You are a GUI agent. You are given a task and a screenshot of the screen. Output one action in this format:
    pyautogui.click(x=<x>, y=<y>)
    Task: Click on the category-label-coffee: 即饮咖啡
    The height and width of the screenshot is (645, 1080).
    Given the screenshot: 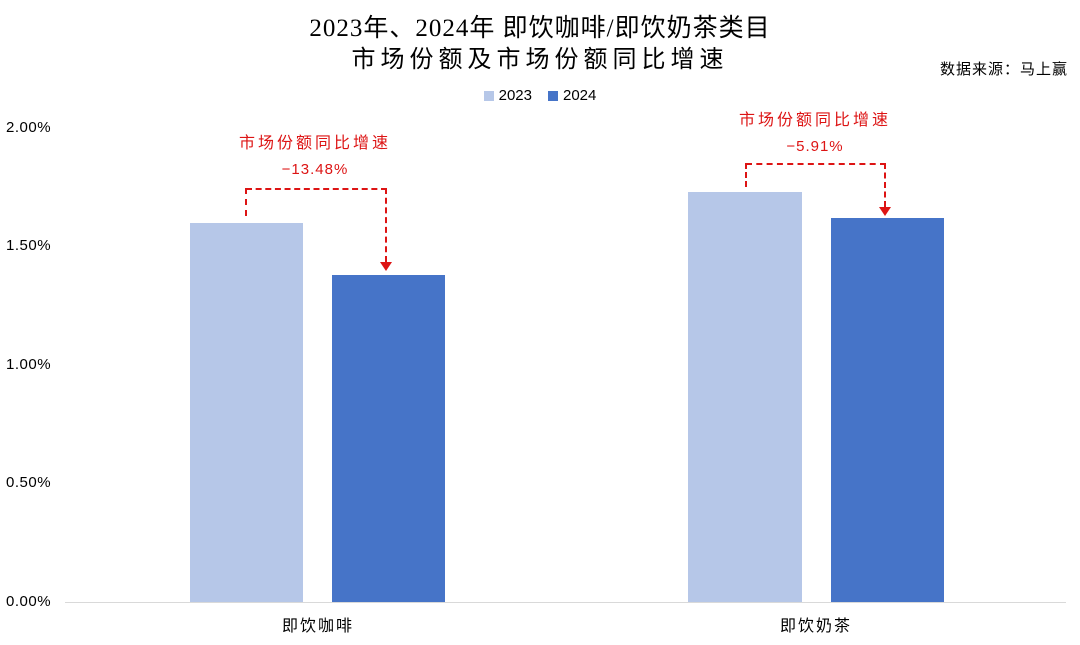 What is the action you would take?
    pyautogui.click(x=317, y=626)
    